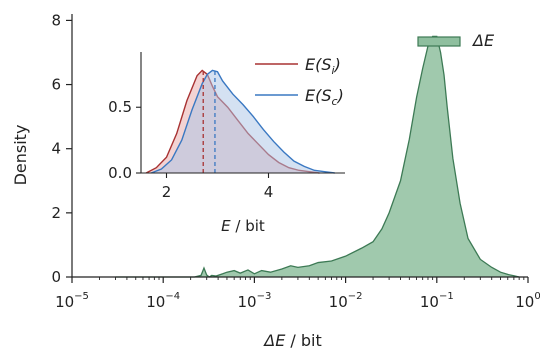 This screenshot has height=352, width=540. I want to click on inset-y-tick-label: 0.0, so click(120, 173).